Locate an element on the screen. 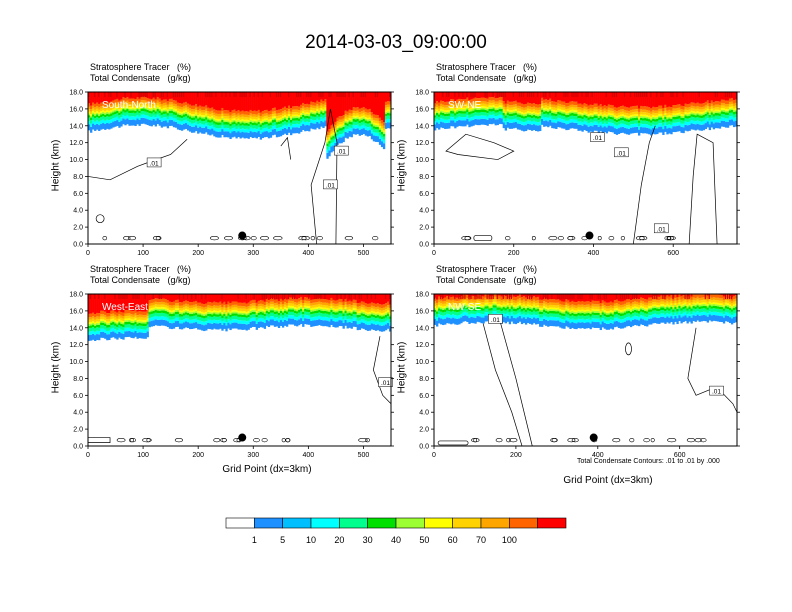 This screenshot has height=612, width=792. y-tick-label: 2.0 is located at coordinates (78, 228).